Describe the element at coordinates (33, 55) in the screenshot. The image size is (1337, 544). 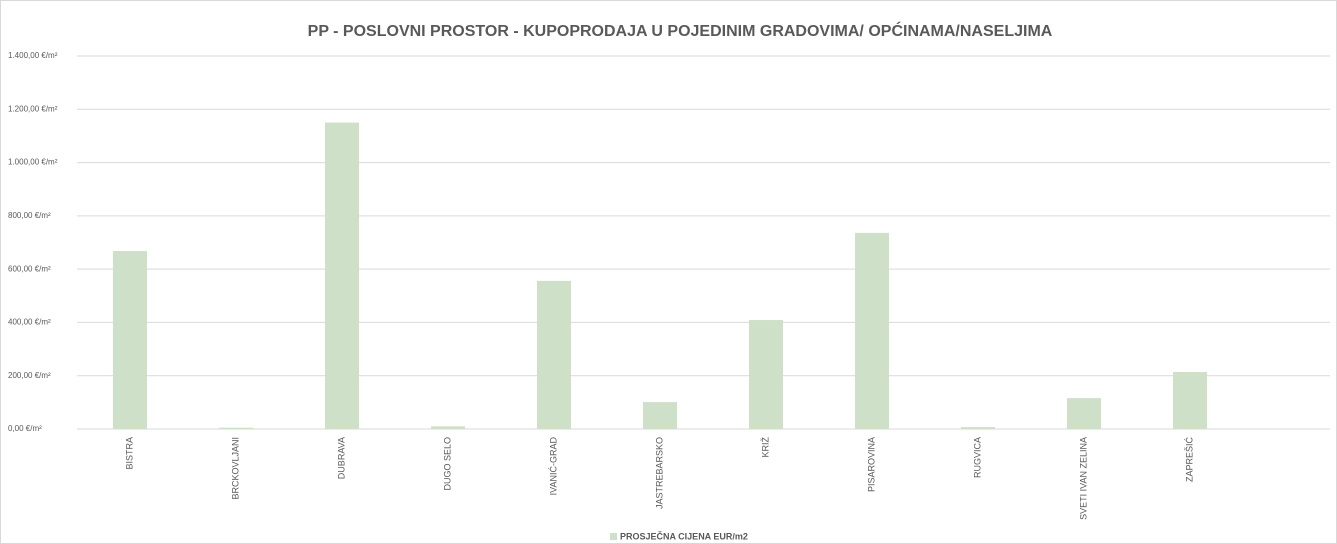
I see `y-tick-label: 1.400,00 €/m²` at that location.